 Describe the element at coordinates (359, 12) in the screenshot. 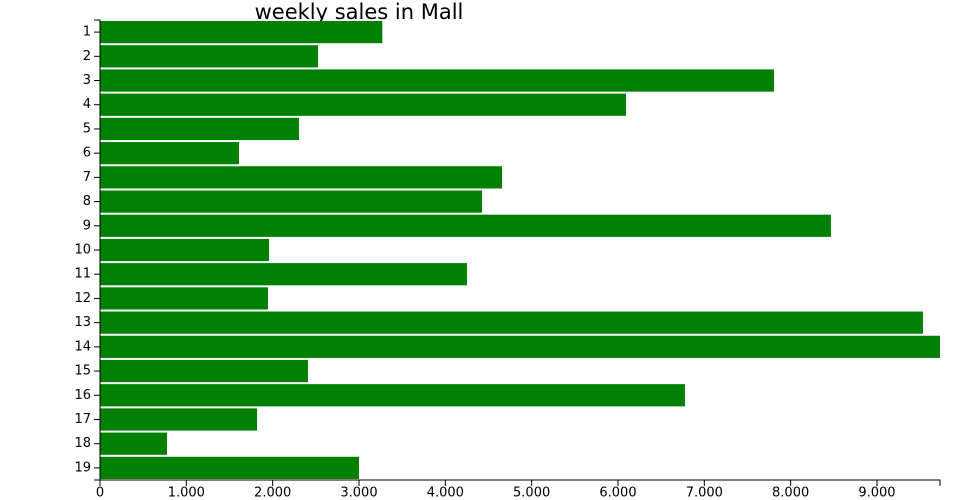

I see `chart-title: weekly sales in Mall` at that location.